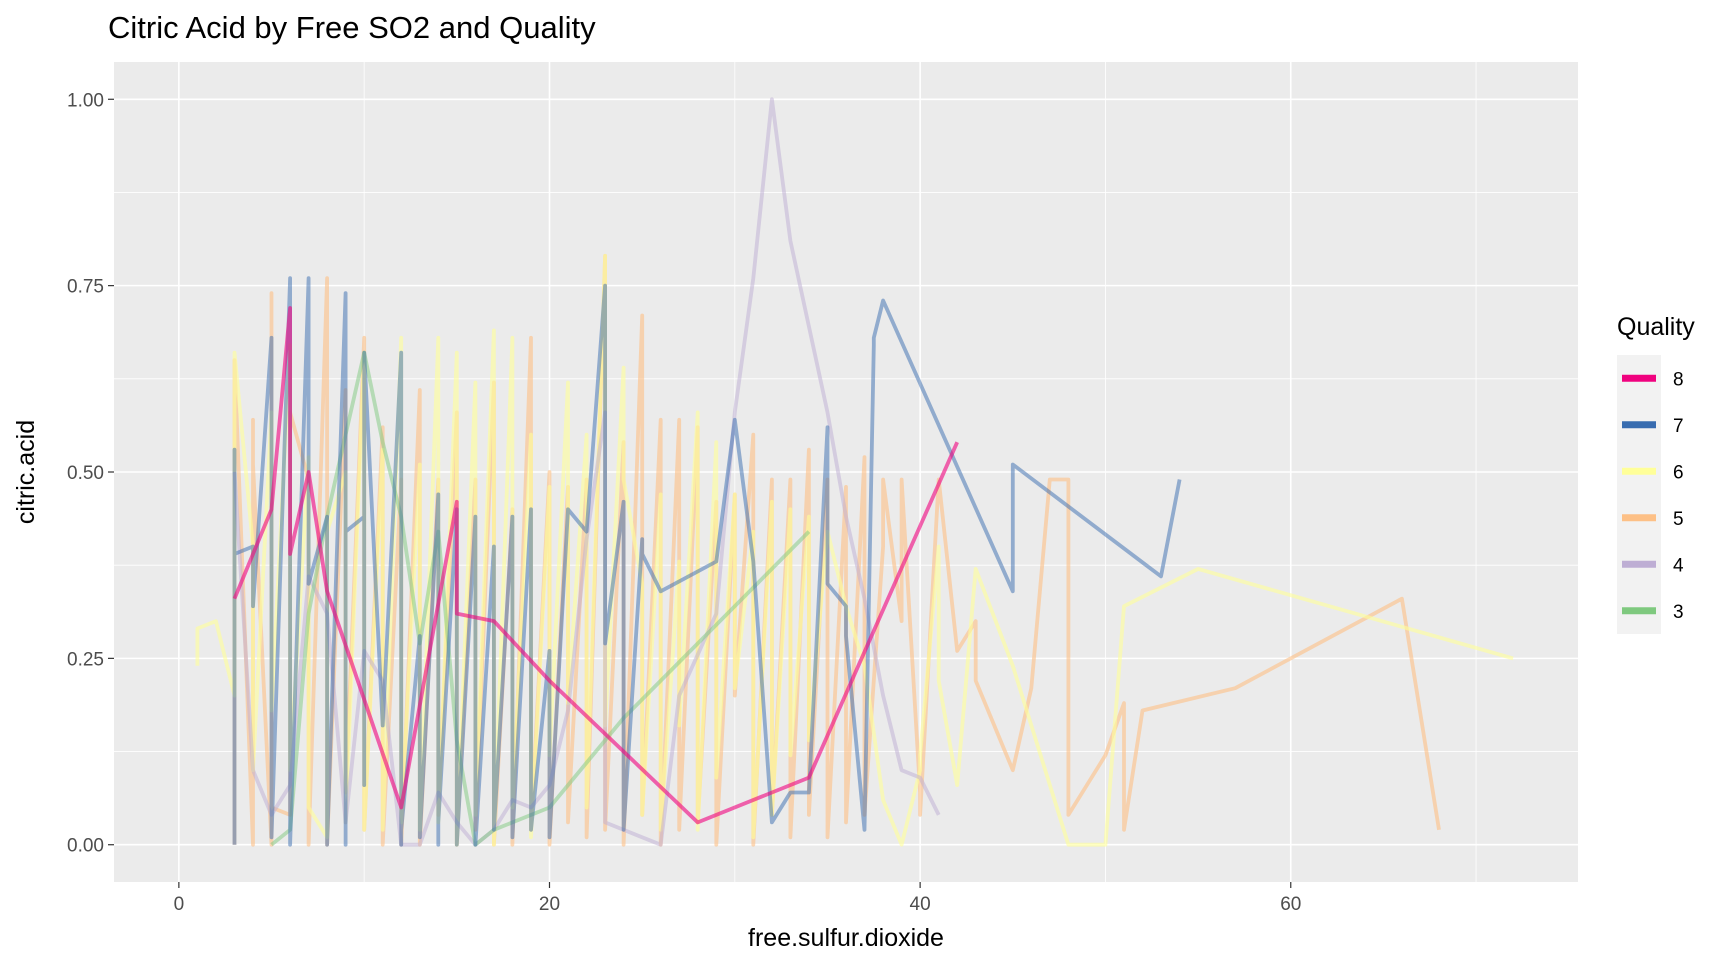  Describe the element at coordinates (1678, 565) in the screenshot. I see `legend-label: 4` at that location.